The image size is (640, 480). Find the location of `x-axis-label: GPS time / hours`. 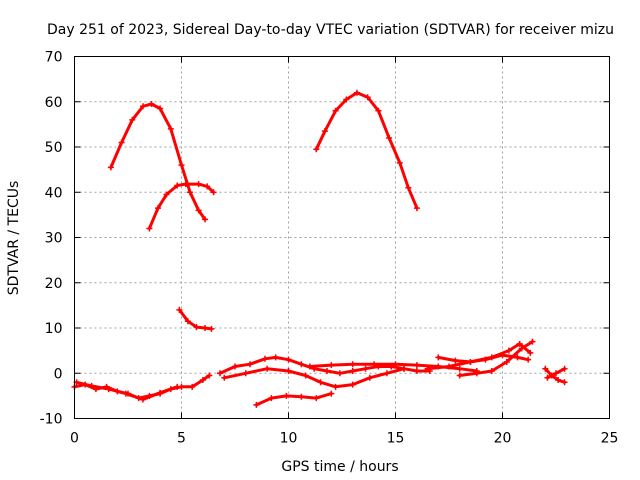

x-axis-label: GPS time / hours is located at coordinates (339, 467).